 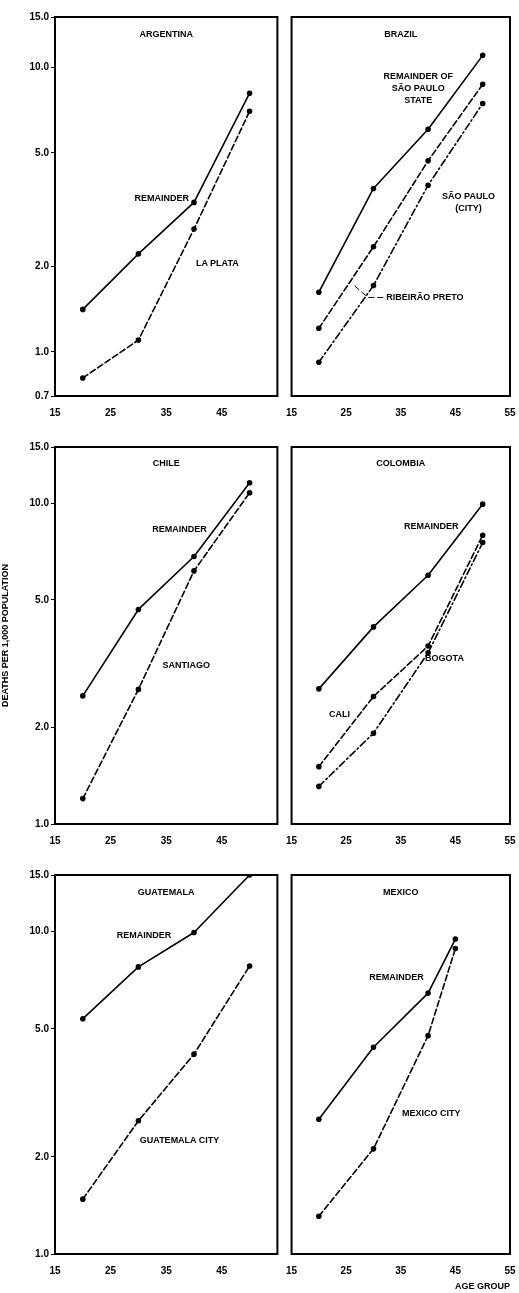 What do you see at coordinates (482, 1286) in the screenshot?
I see `x-axis-title: AGE GROUP` at bounding box center [482, 1286].